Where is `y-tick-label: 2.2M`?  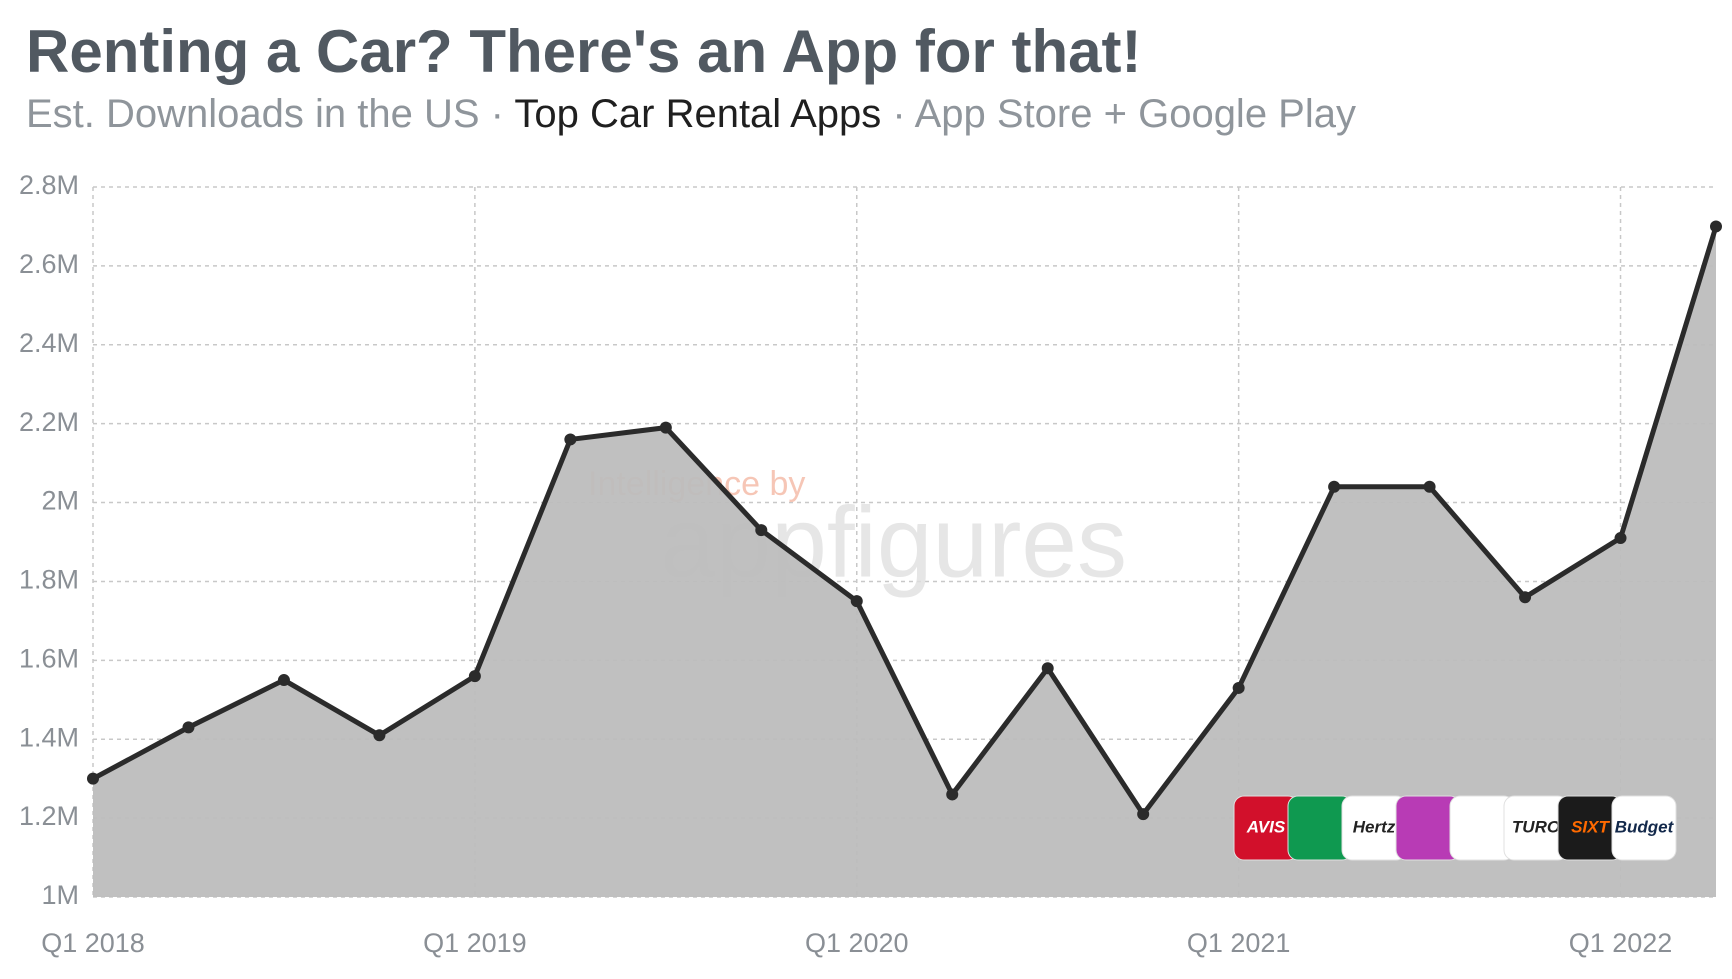
y-tick-label: 2.2M is located at coordinates (49, 422).